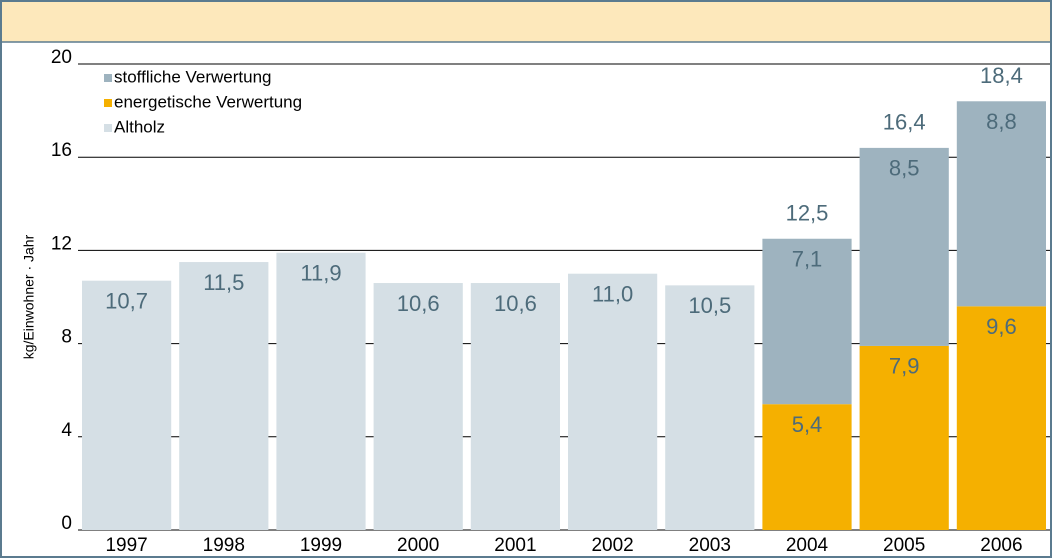 The width and height of the screenshot is (1052, 558). I want to click on x-tick-label: 1997, so click(126, 545).